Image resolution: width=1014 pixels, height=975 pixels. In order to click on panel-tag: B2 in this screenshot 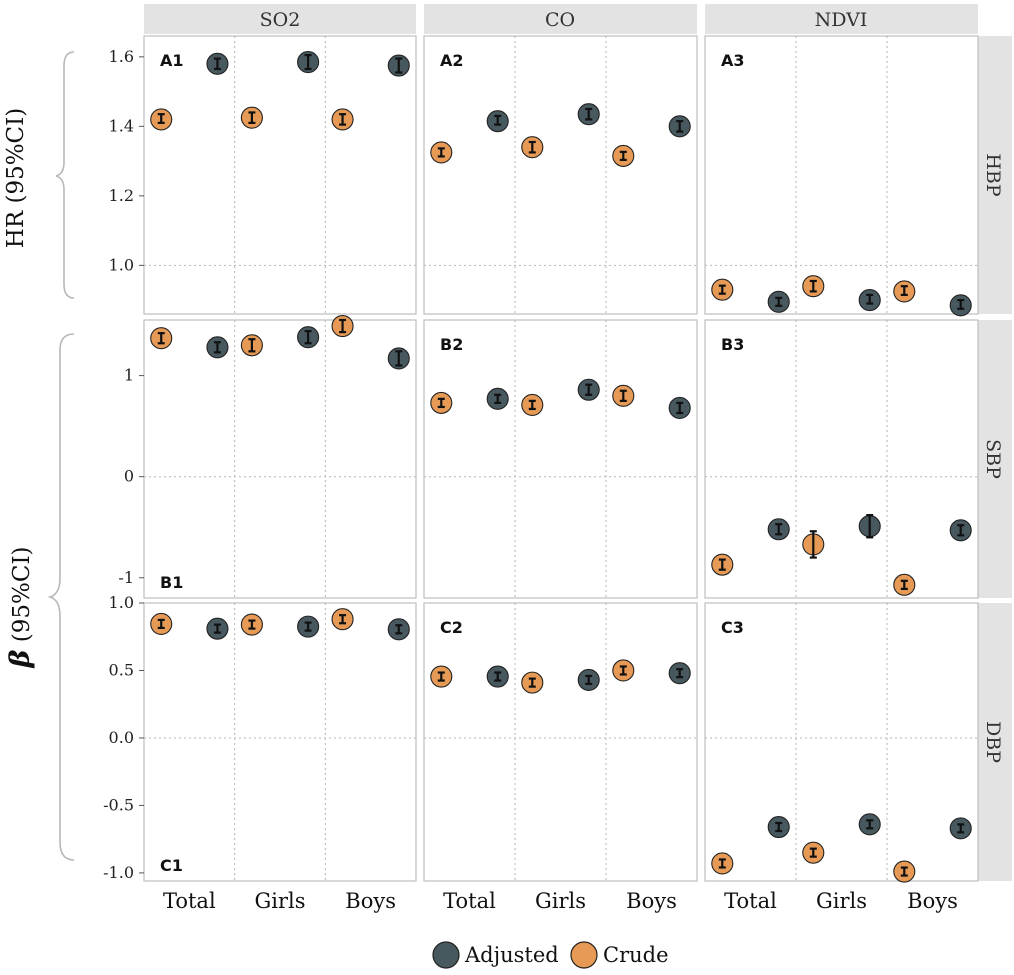, I will do `click(451, 344)`.